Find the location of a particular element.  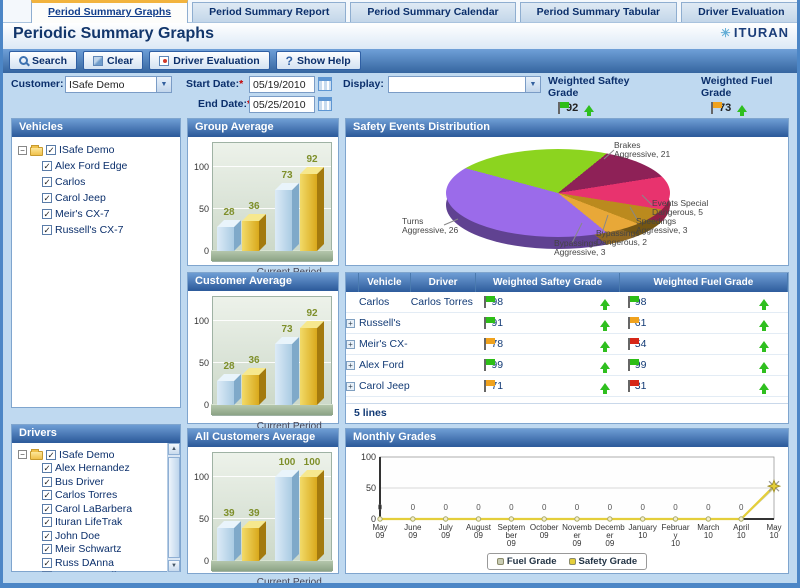

legend-fuel-grade: Fuel Grade is located at coordinates (526, 561).